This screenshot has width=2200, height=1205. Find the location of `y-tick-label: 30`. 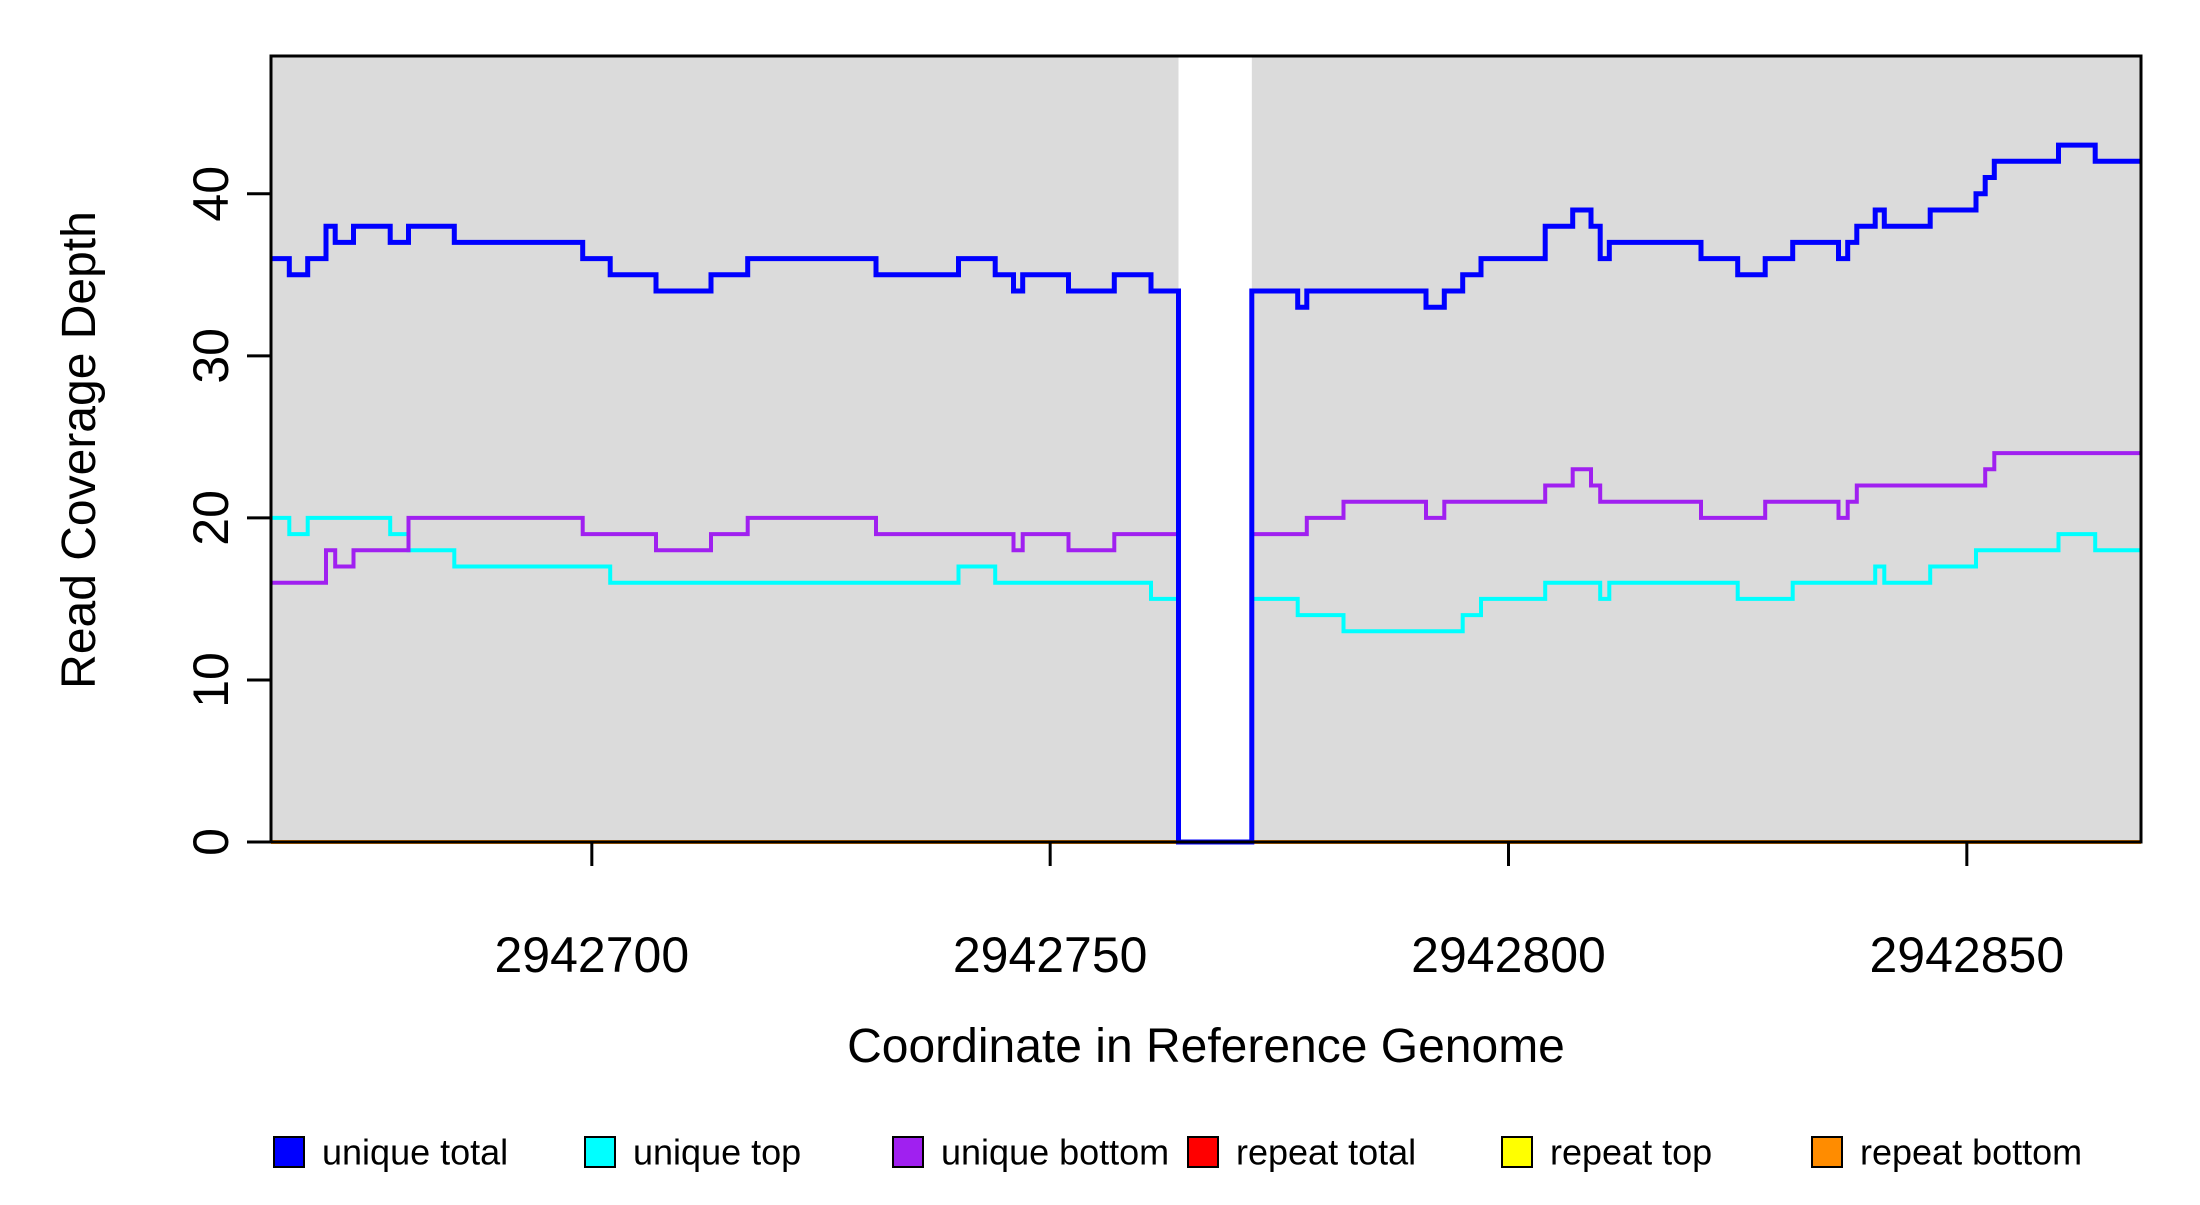

y-tick-label: 30 is located at coordinates (211, 356).